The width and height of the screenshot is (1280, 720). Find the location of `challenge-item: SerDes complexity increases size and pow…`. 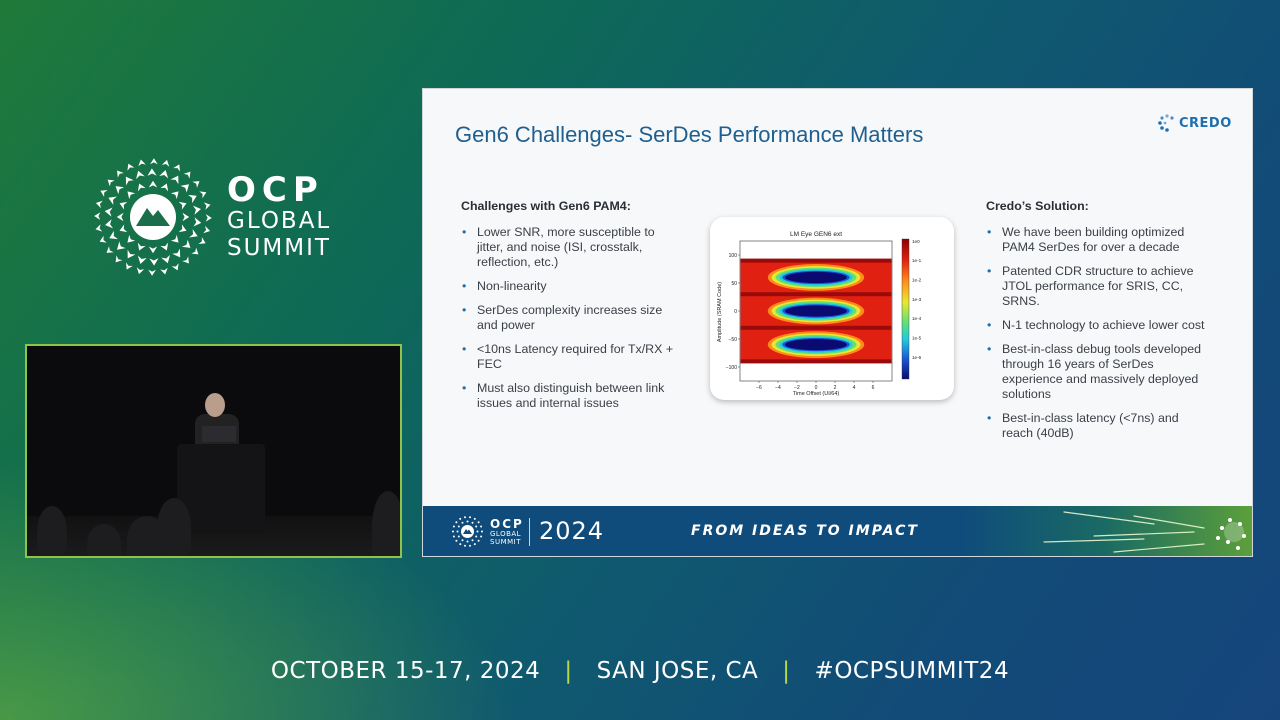

challenge-item: SerDes complexity increases size and pow… is located at coordinates (572, 318).